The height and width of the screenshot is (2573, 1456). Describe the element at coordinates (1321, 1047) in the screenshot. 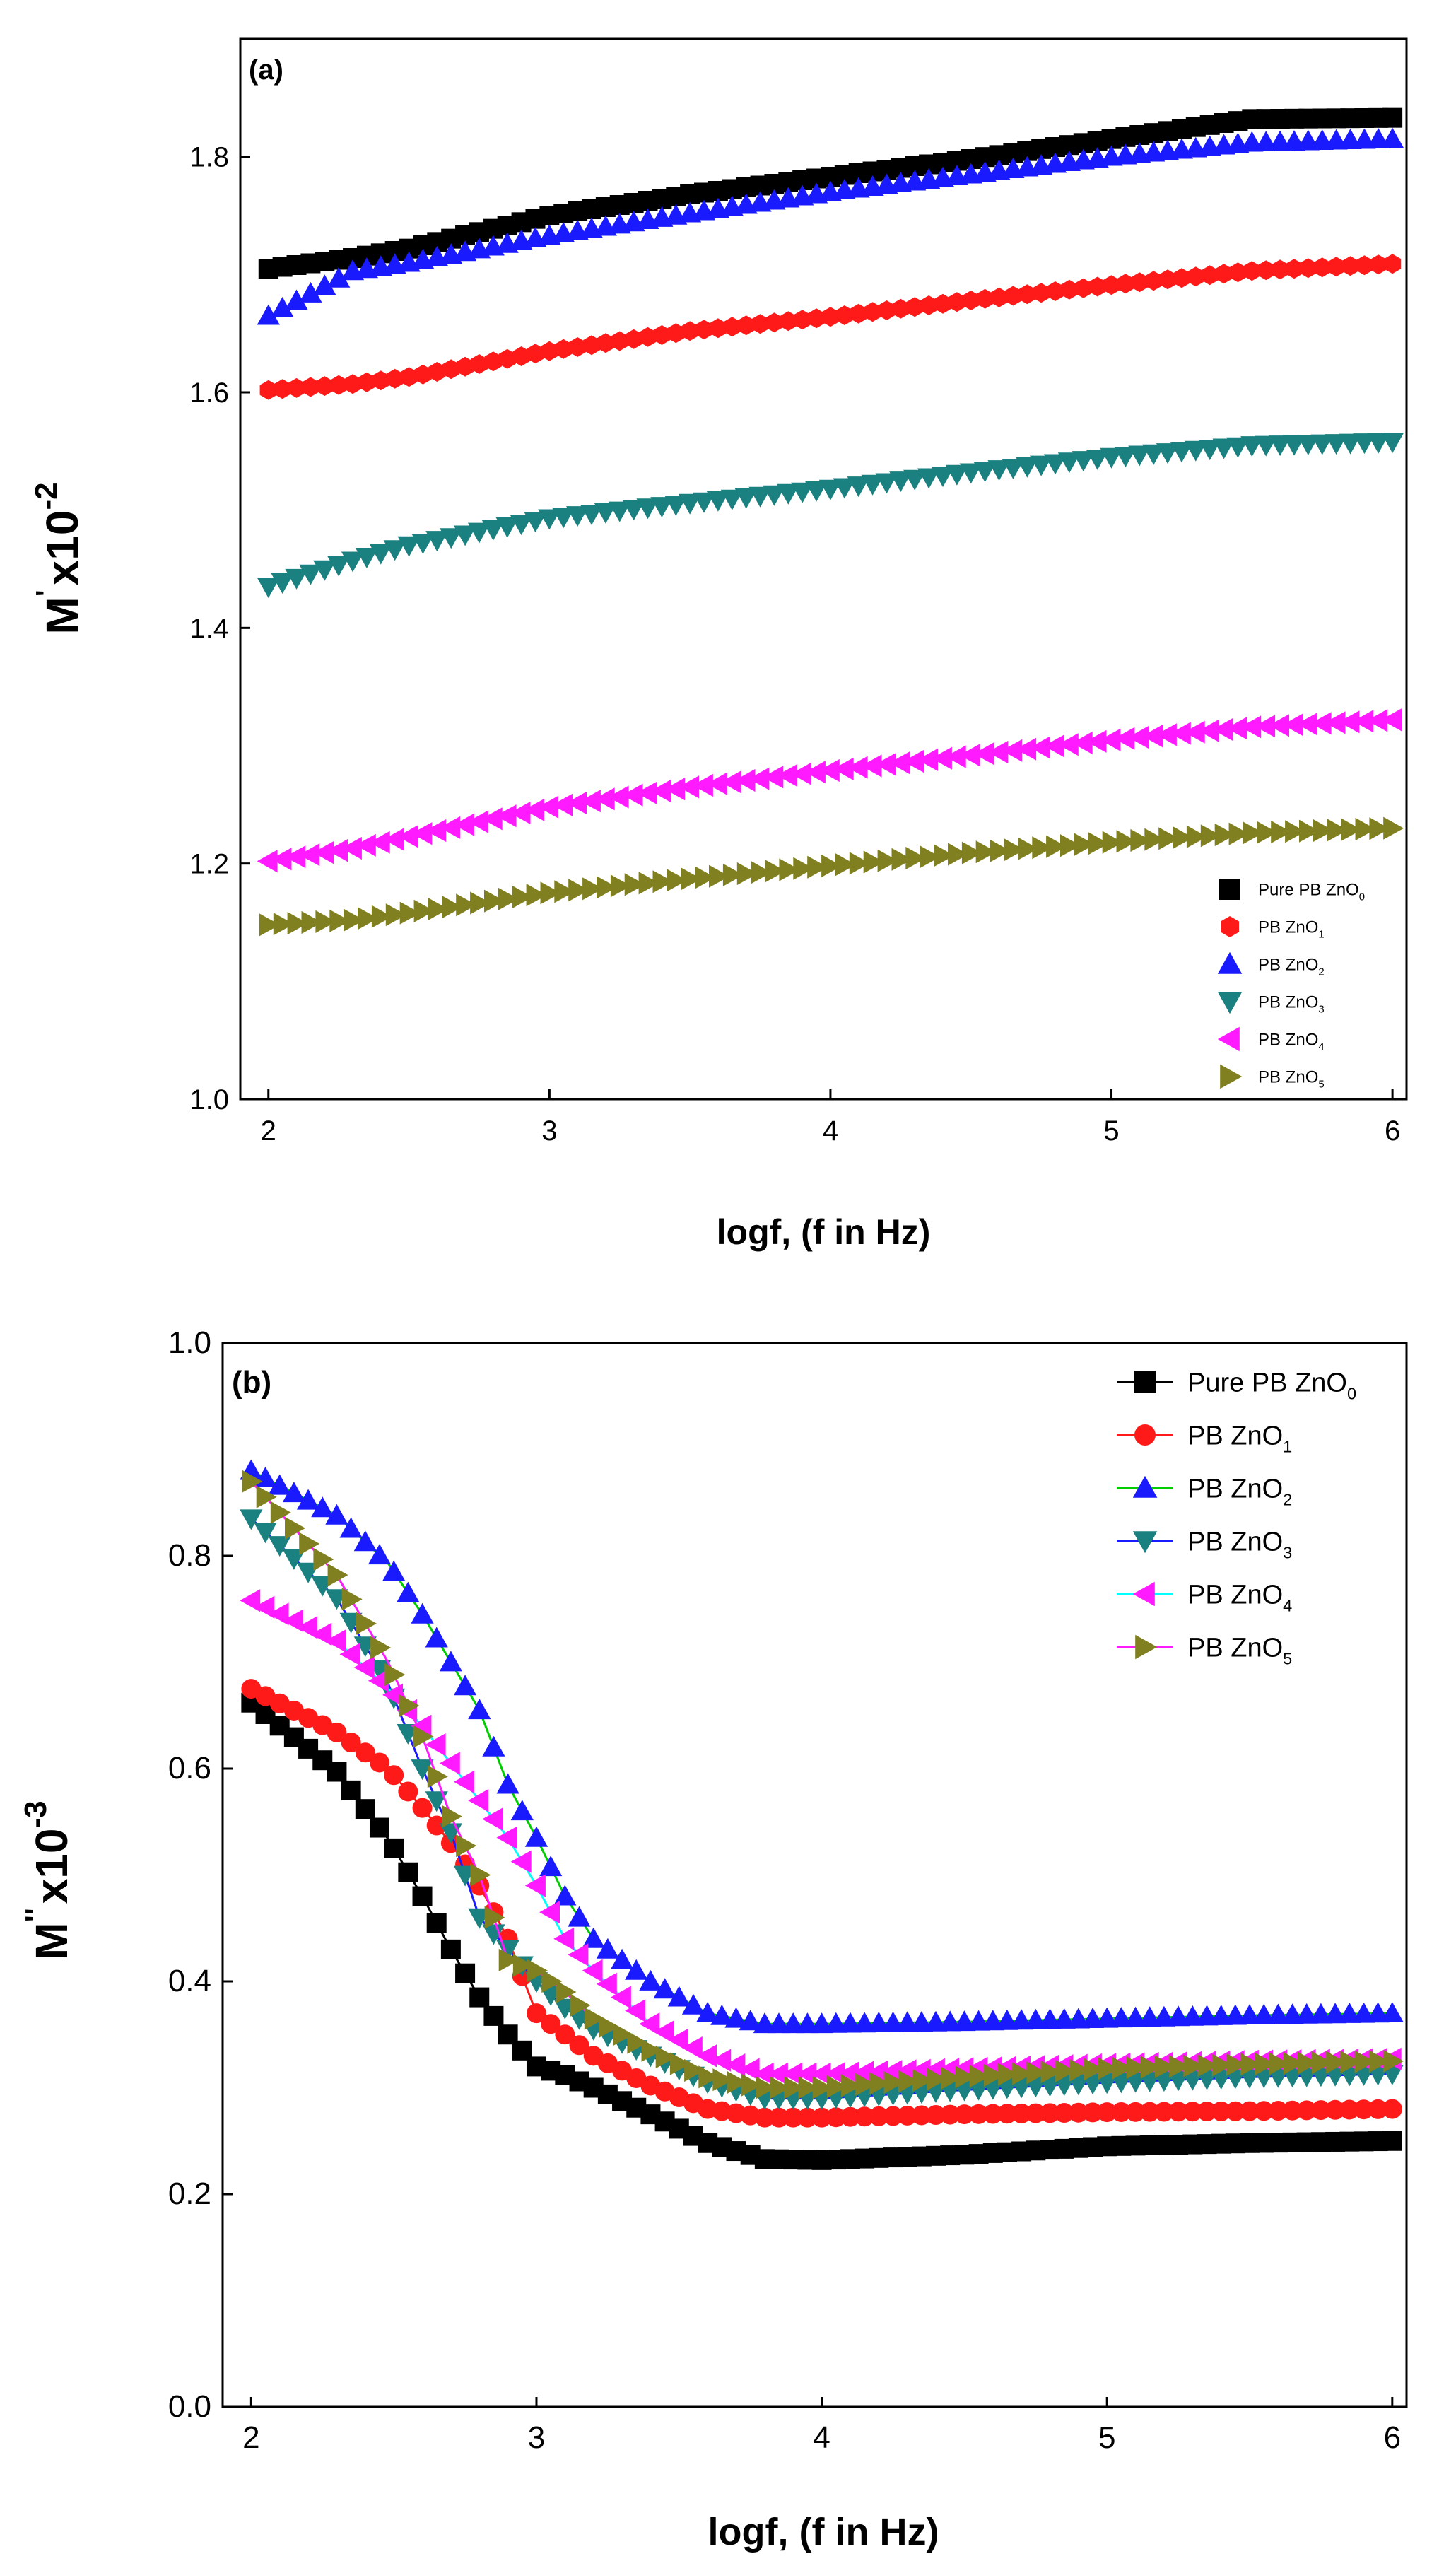

I see `legend-label-subscript: 4` at that location.